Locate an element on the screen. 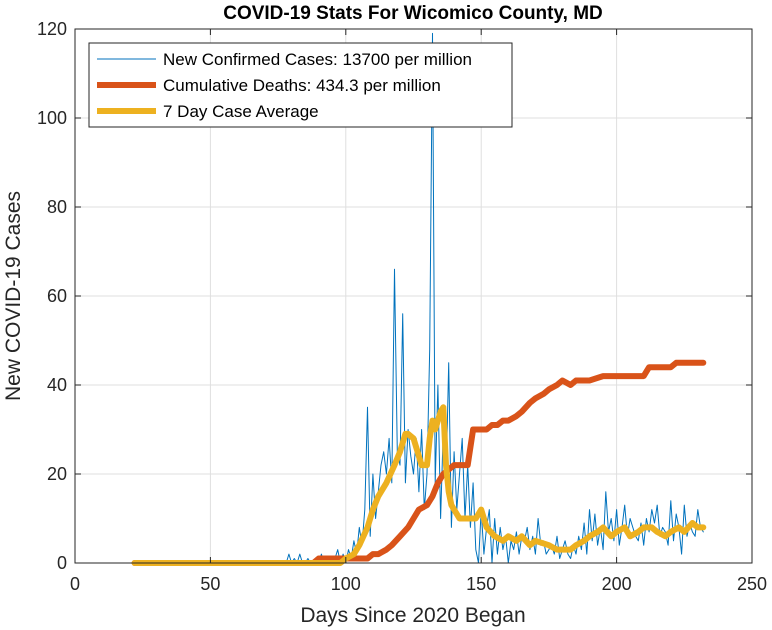 This screenshot has width=772, height=630. legend-label: Cumulative Deaths: 434.3 per million is located at coordinates (302, 85).